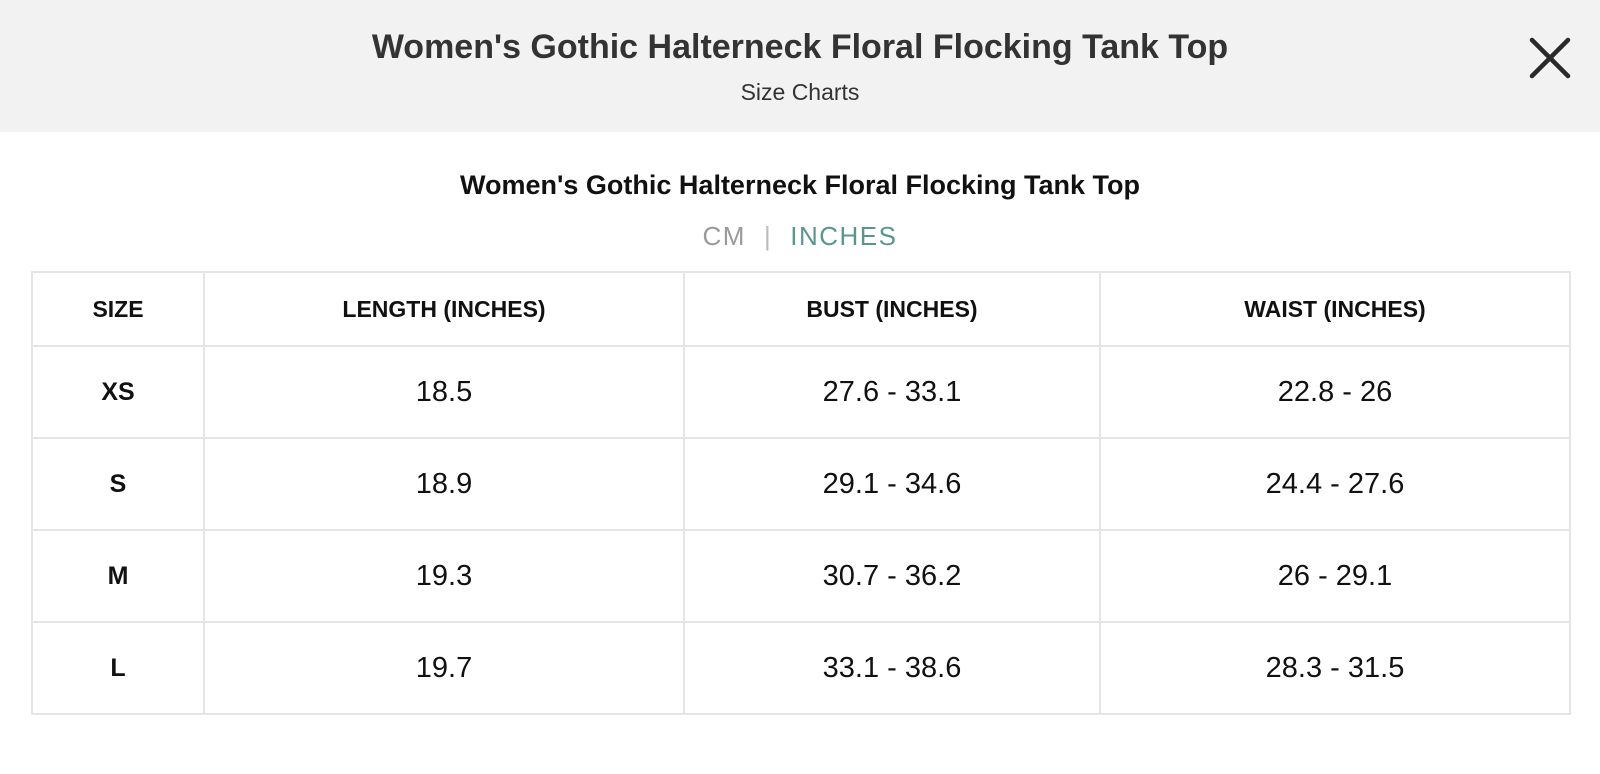 This screenshot has height=774, width=1600. What do you see at coordinates (800, 92) in the screenshot?
I see `modal-subtitle: Size Charts` at bounding box center [800, 92].